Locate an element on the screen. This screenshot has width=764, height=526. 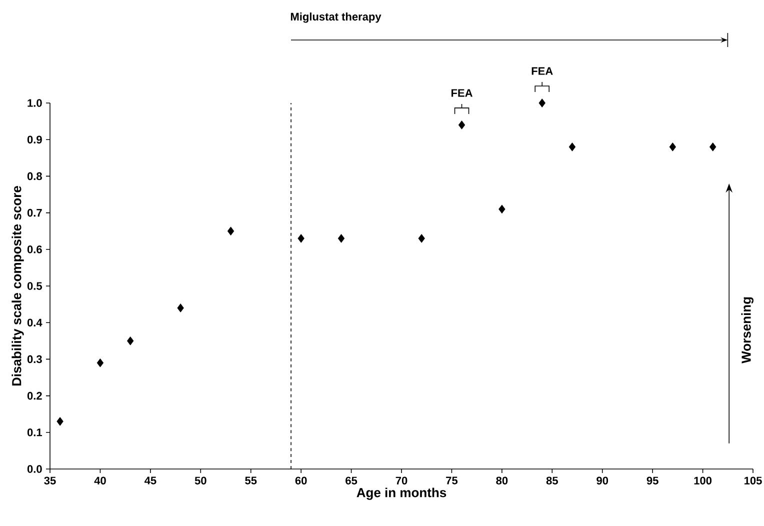
y-tick-label: 0.1 is located at coordinates (34, 432).